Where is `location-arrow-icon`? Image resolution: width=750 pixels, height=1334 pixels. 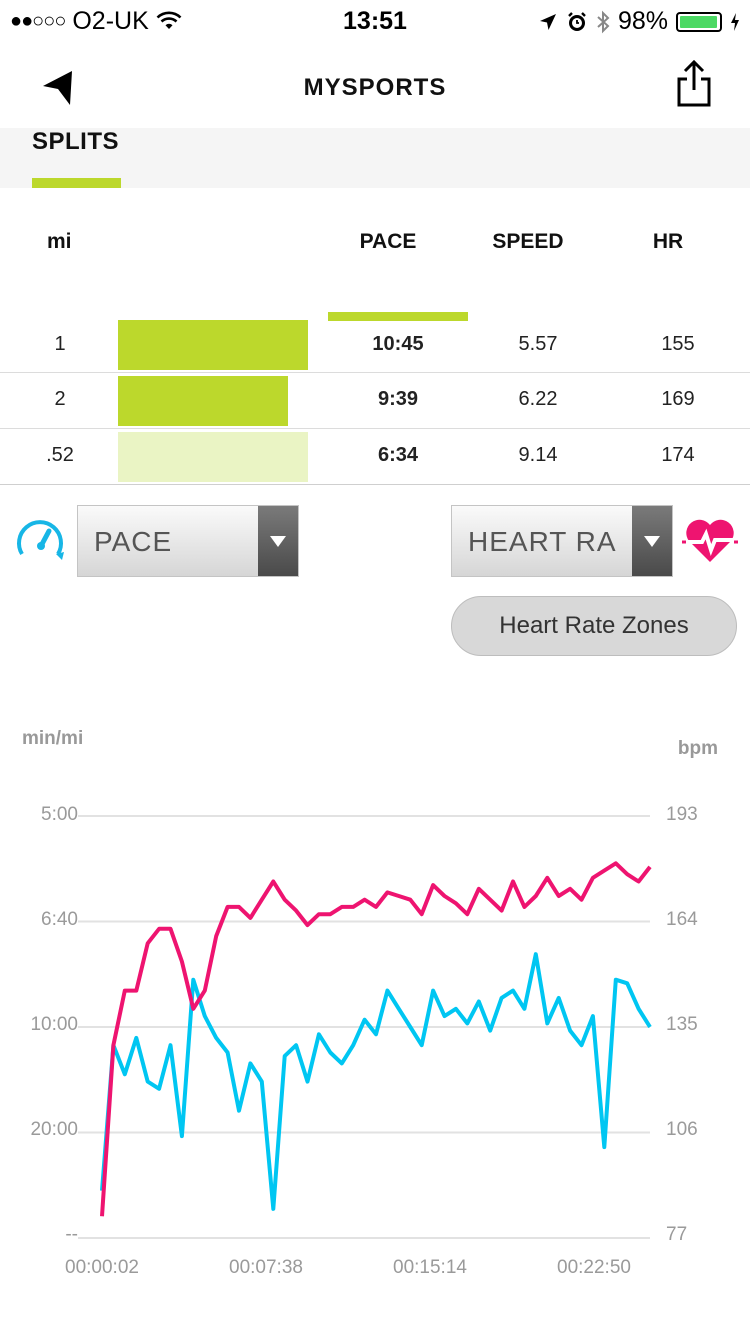
location-arrow-icon is located at coordinates (547, 21).